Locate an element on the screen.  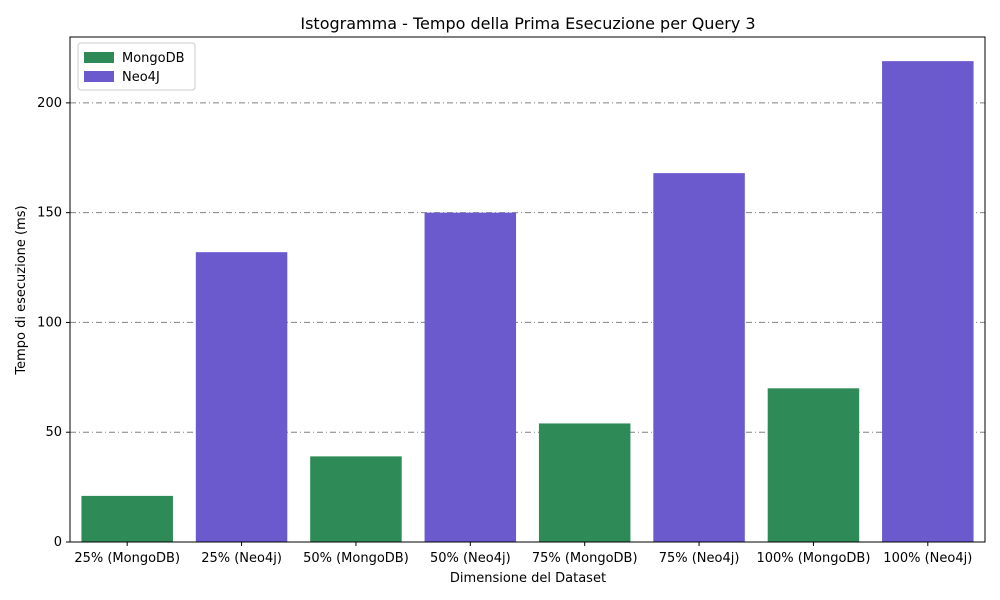
x-tick-label: 50% (Neo4j) is located at coordinates (470, 558).